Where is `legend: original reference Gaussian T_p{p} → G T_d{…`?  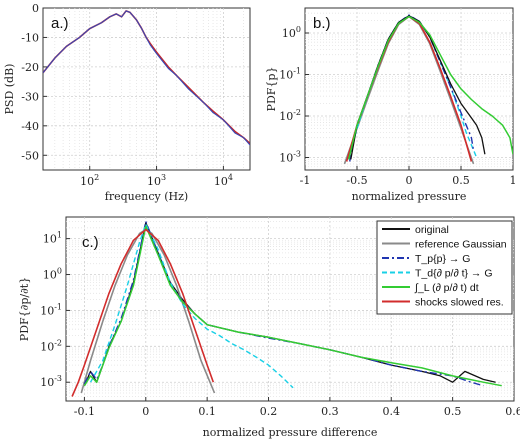
legend: original reference Gaussian T_p{p} → G T_d{… is located at coordinates (444, 267).